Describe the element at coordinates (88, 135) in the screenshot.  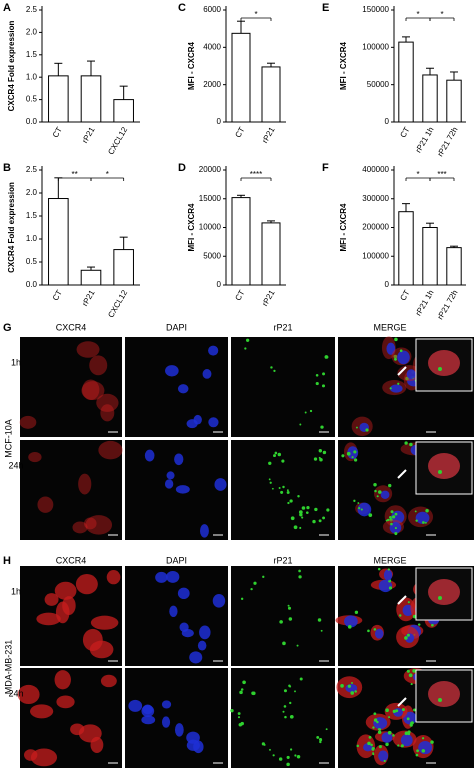
I see `x-tick-label: rP21` at that location.